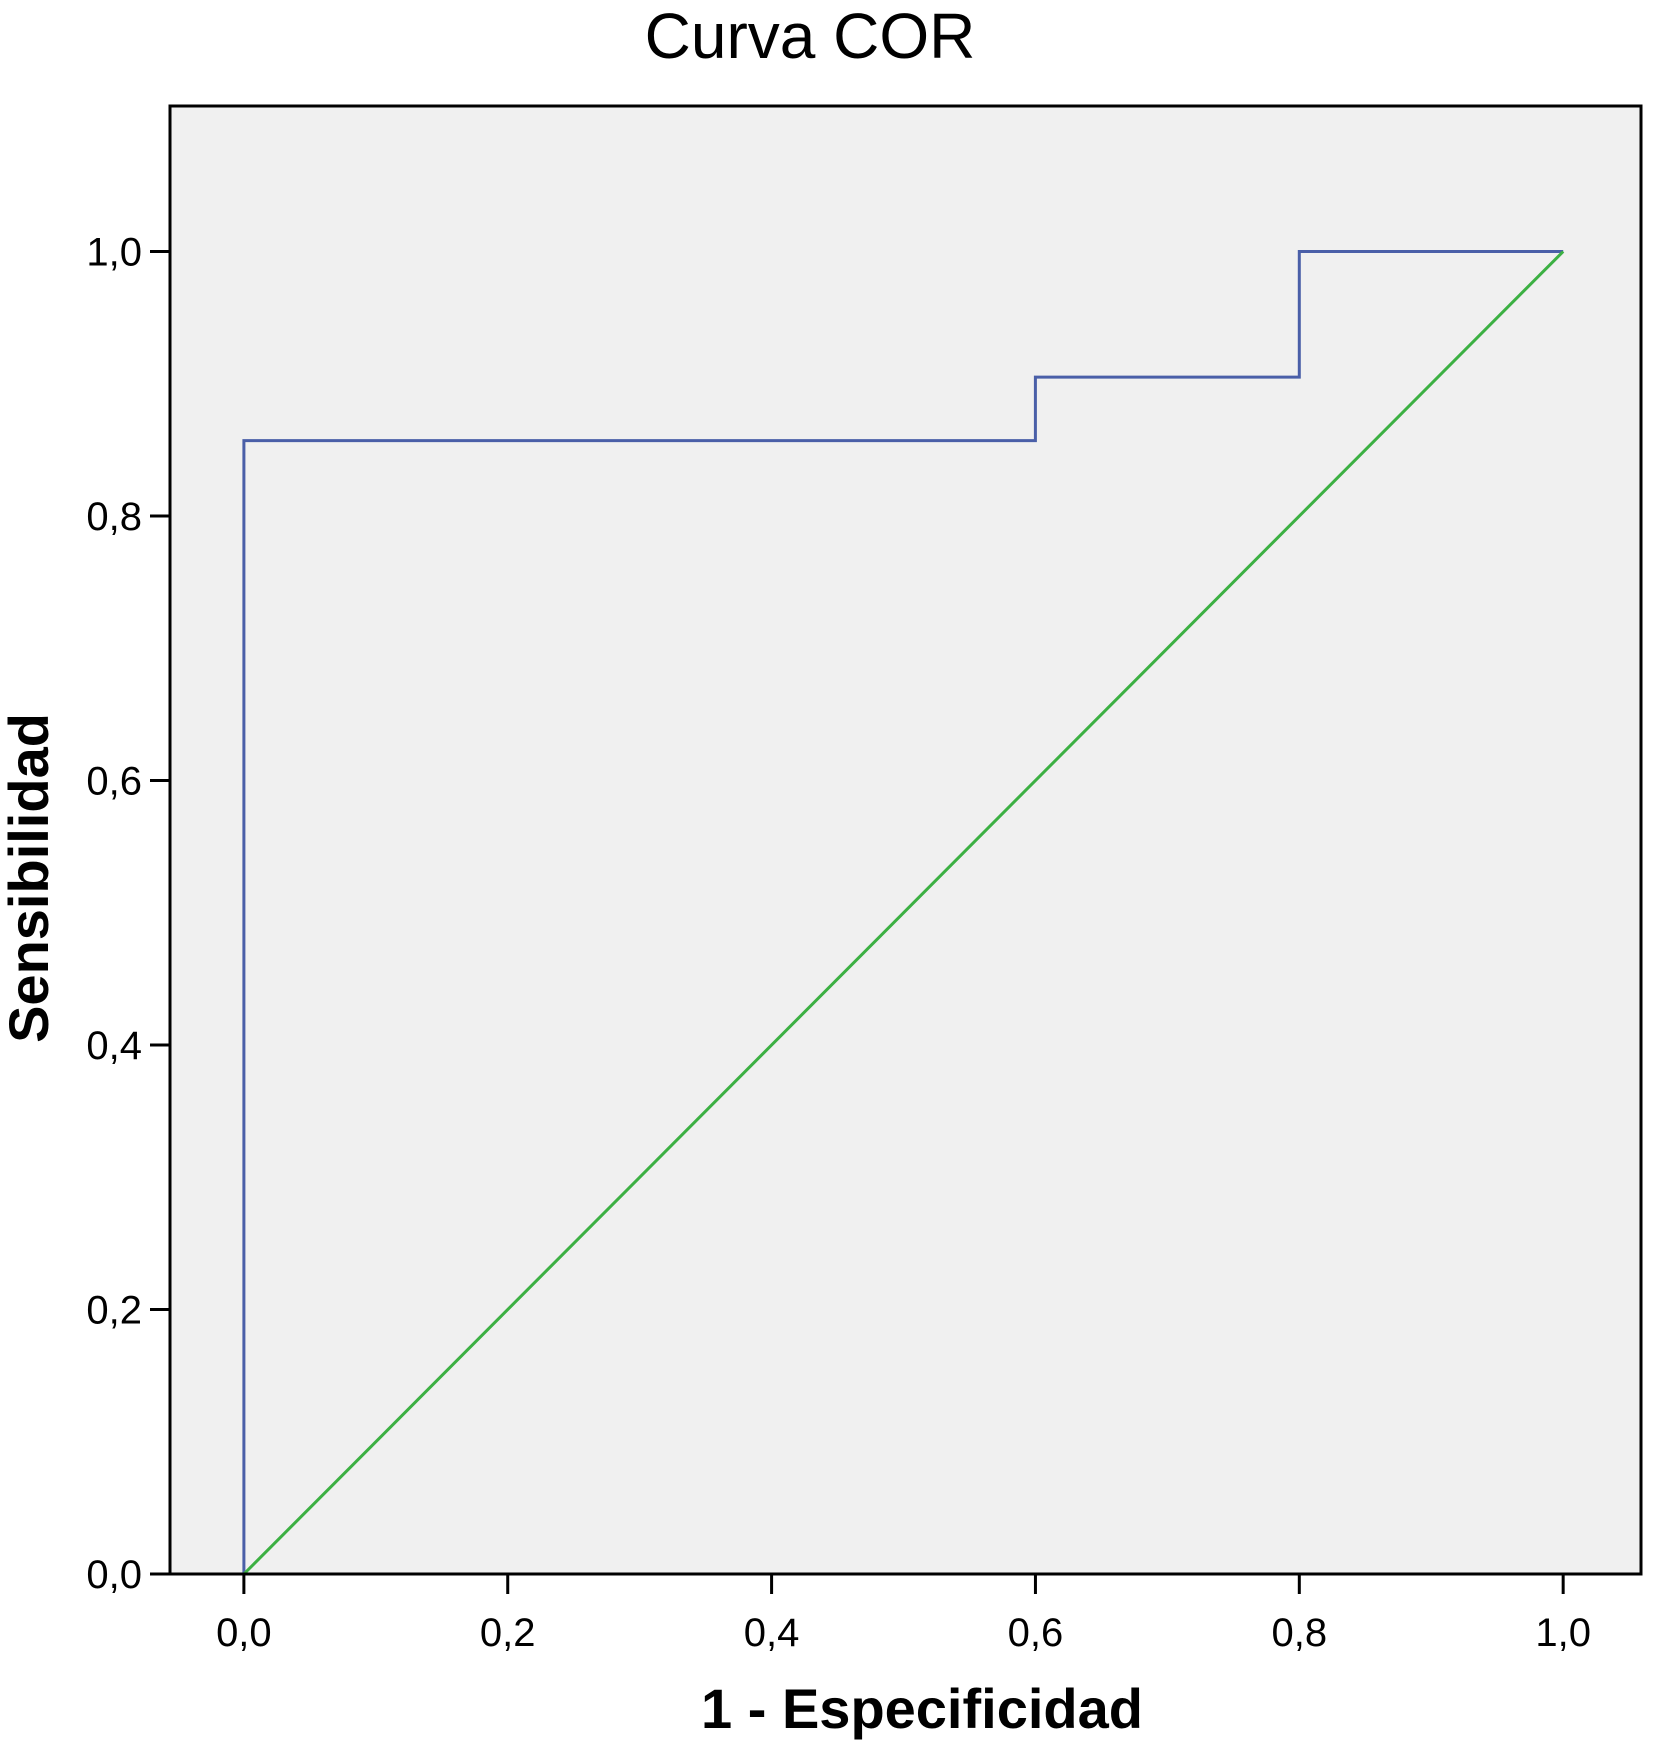  Describe the element at coordinates (1036, 1633) in the screenshot. I see `x-tick-label: 0,6` at that location.